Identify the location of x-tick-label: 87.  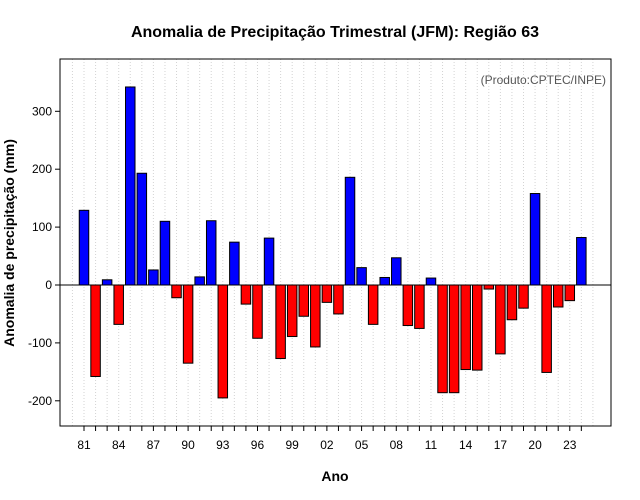
(154, 445).